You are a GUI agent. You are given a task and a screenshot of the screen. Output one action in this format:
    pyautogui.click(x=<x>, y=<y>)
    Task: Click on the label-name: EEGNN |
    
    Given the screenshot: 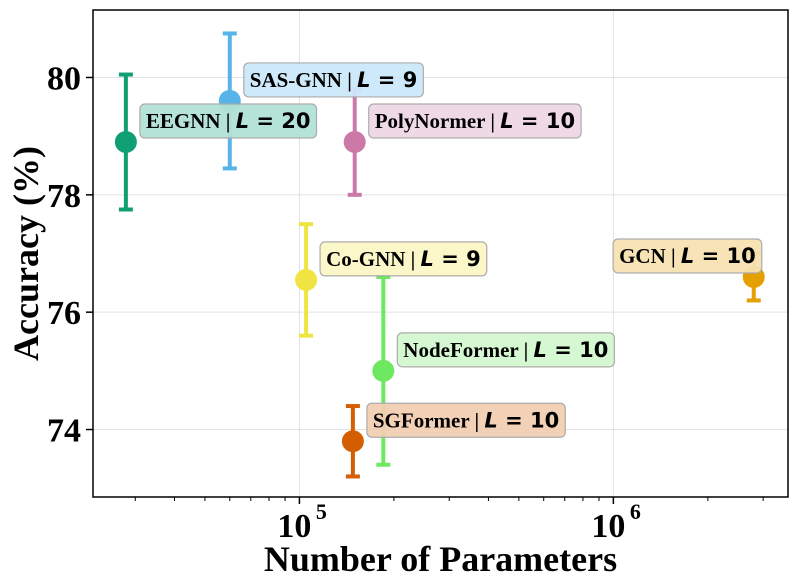 What is the action you would take?
    pyautogui.click(x=191, y=121)
    